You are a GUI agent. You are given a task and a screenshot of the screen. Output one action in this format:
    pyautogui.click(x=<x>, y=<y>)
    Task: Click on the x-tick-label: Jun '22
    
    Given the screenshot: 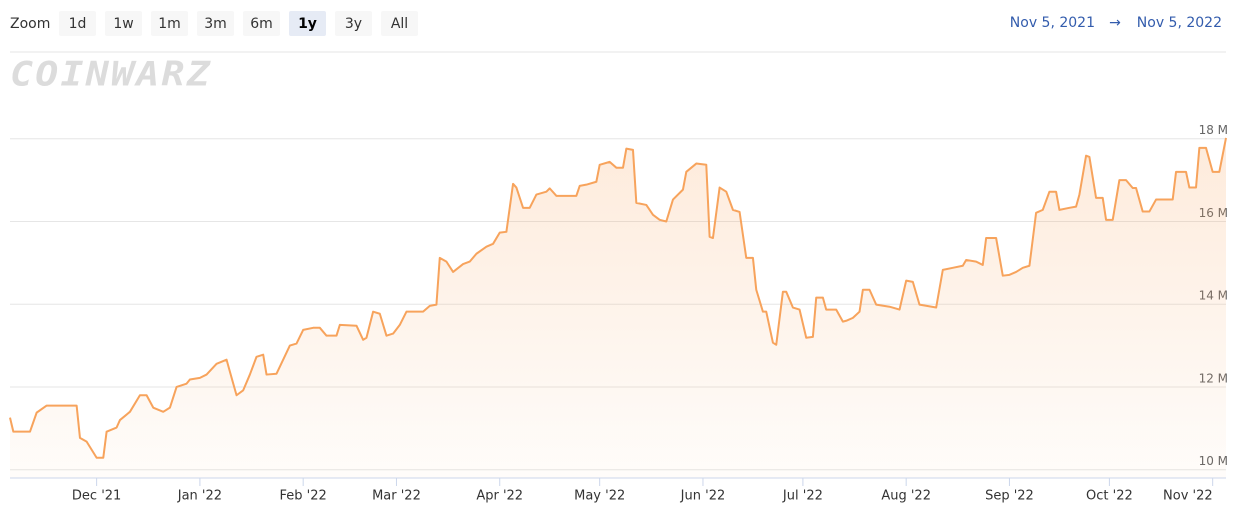 What is the action you would take?
    pyautogui.click(x=703, y=496)
    